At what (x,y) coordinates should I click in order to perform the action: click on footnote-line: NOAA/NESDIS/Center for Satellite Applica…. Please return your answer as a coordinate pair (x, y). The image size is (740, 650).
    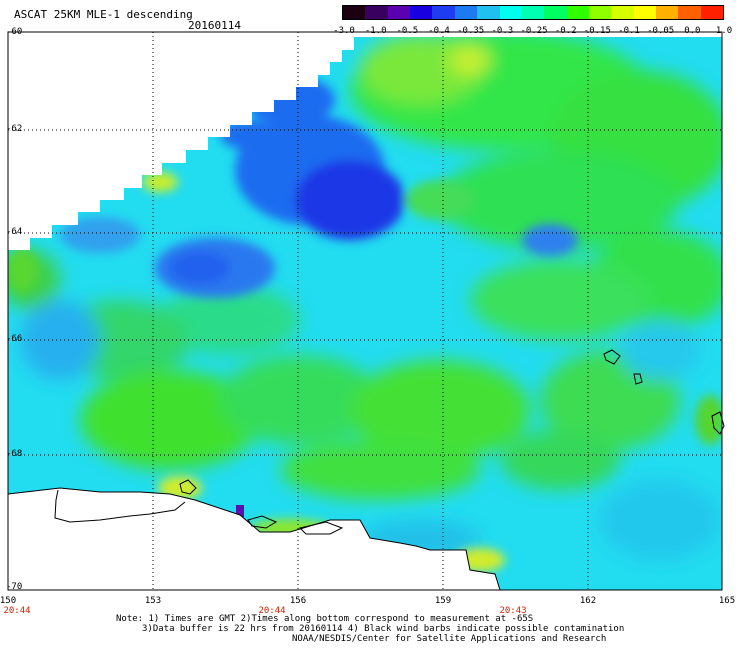
    Looking at the image, I should click on (449, 639).